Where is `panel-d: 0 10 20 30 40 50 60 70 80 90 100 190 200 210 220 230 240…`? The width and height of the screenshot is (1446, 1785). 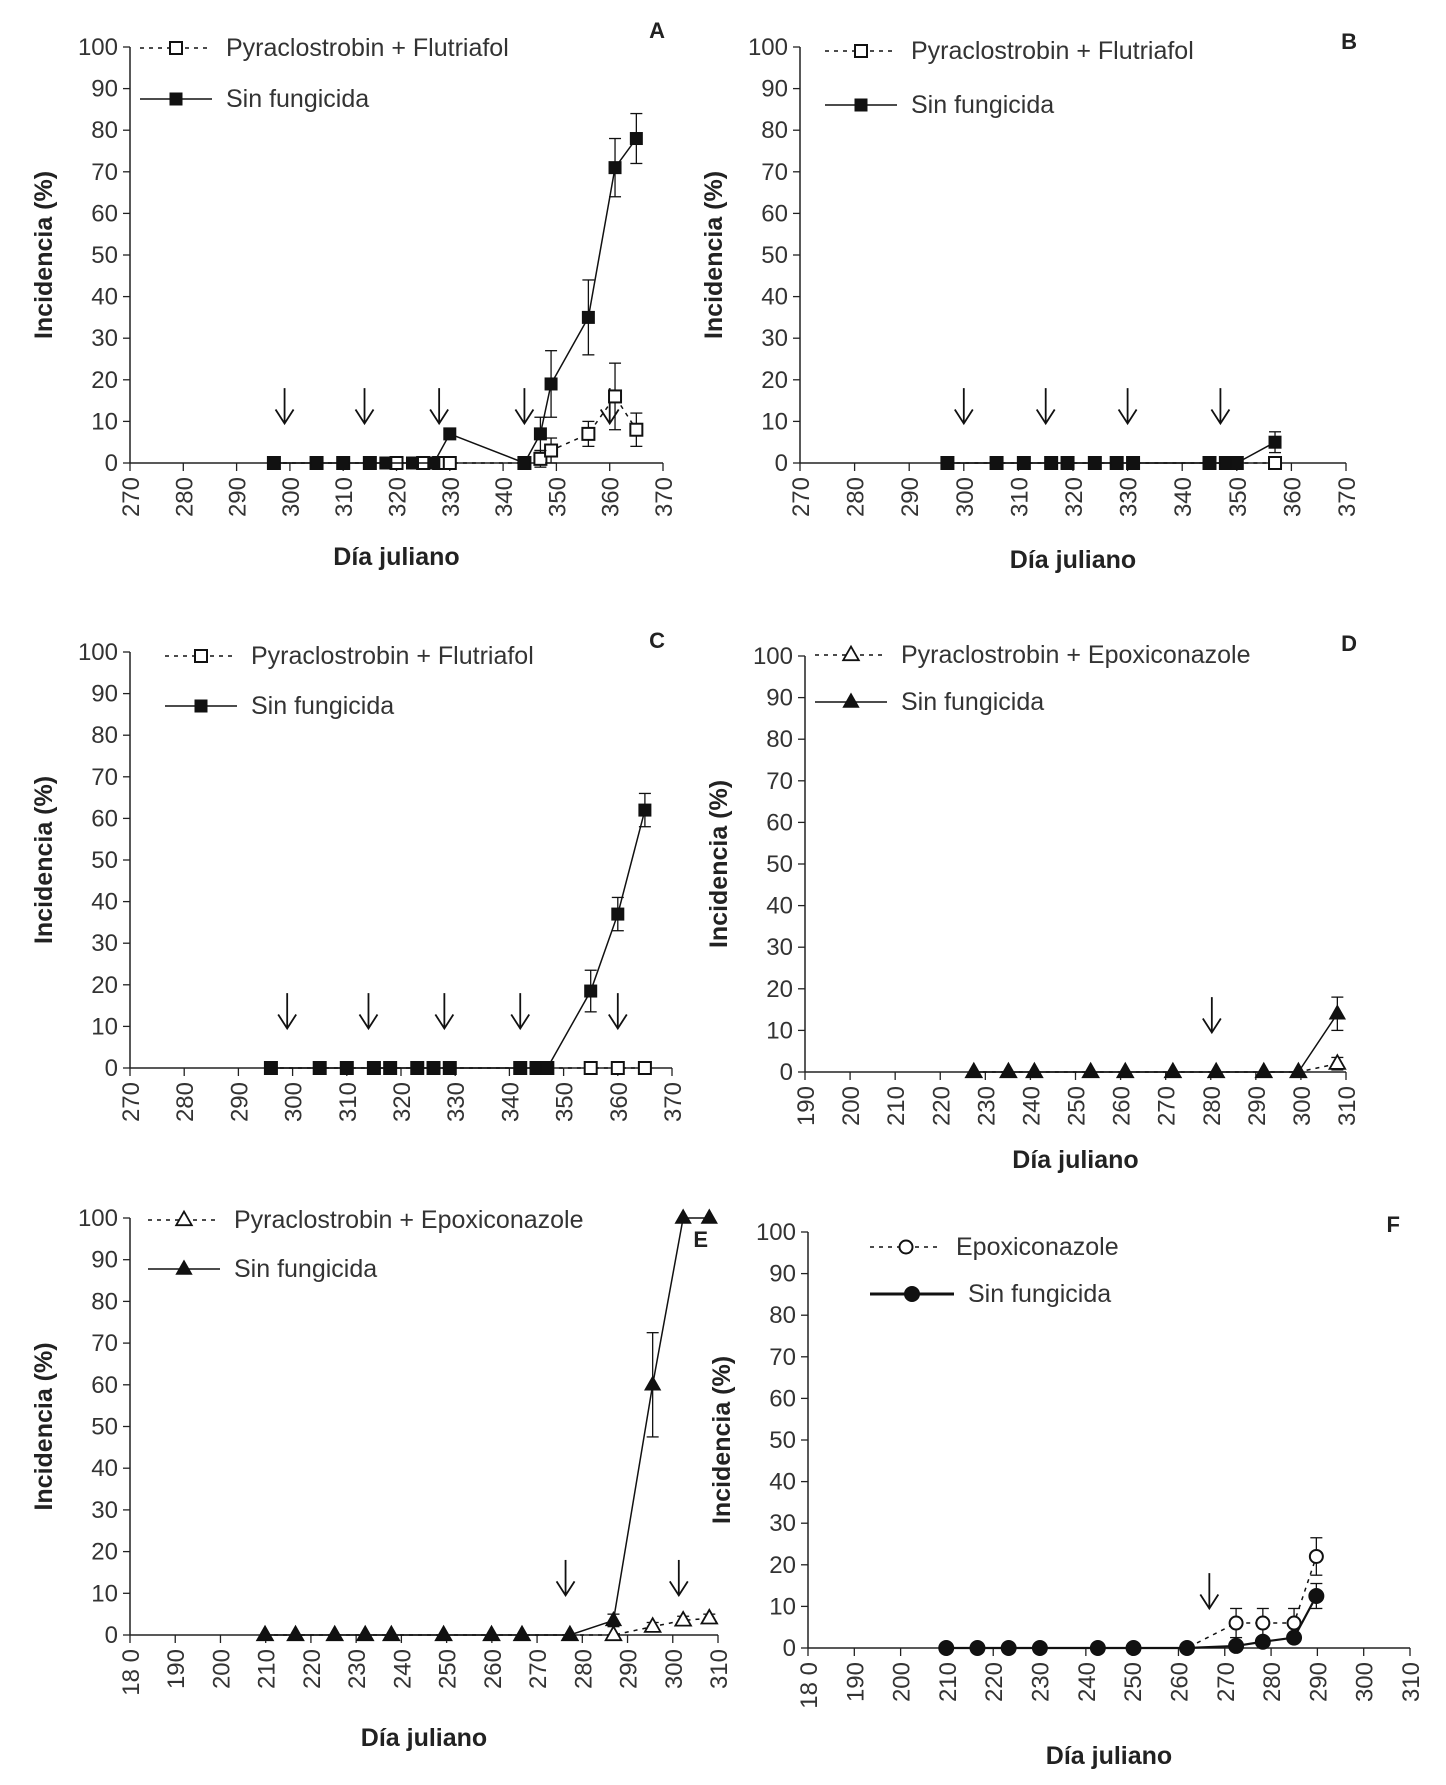 panel-d: 0 10 20 30 40 50 60 70 80 90 100 190 200 210 220 230 240… is located at coordinates (1033, 902).